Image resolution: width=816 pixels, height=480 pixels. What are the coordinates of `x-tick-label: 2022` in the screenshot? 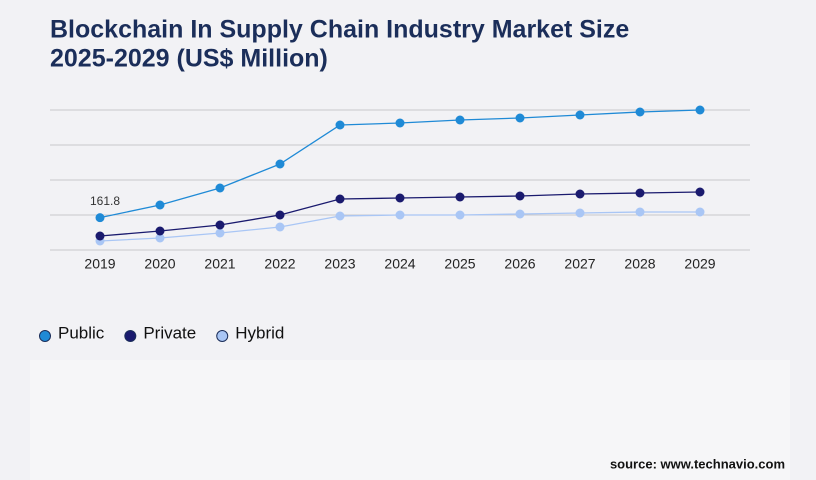 It's located at (279, 264).